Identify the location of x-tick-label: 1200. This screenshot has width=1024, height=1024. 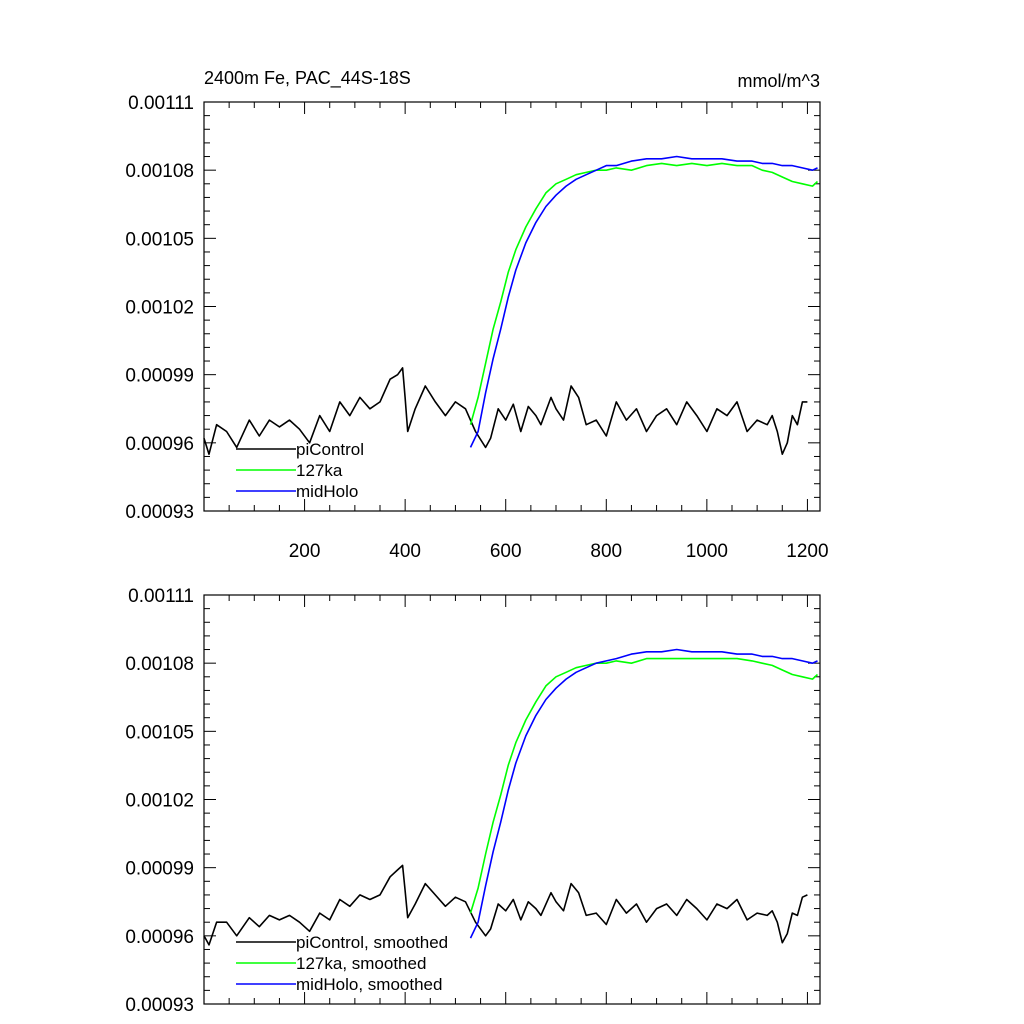
(807, 551).